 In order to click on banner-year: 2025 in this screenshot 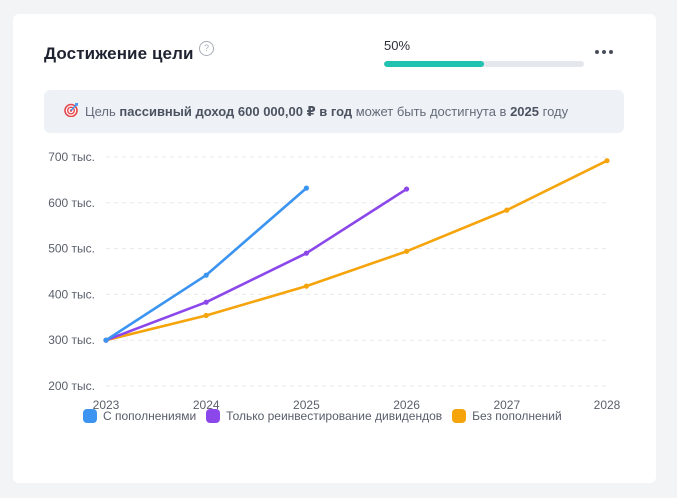, I will do `click(524, 111)`.